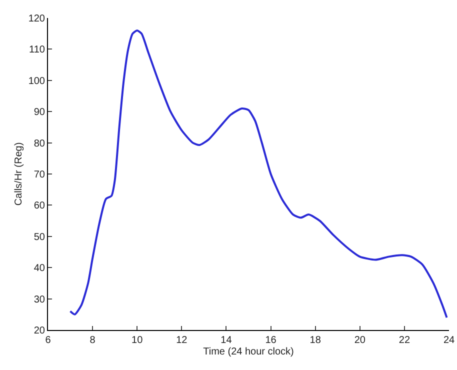  What do you see at coordinates (40, 331) in the screenshot?
I see `y-tick-label: 20` at bounding box center [40, 331].